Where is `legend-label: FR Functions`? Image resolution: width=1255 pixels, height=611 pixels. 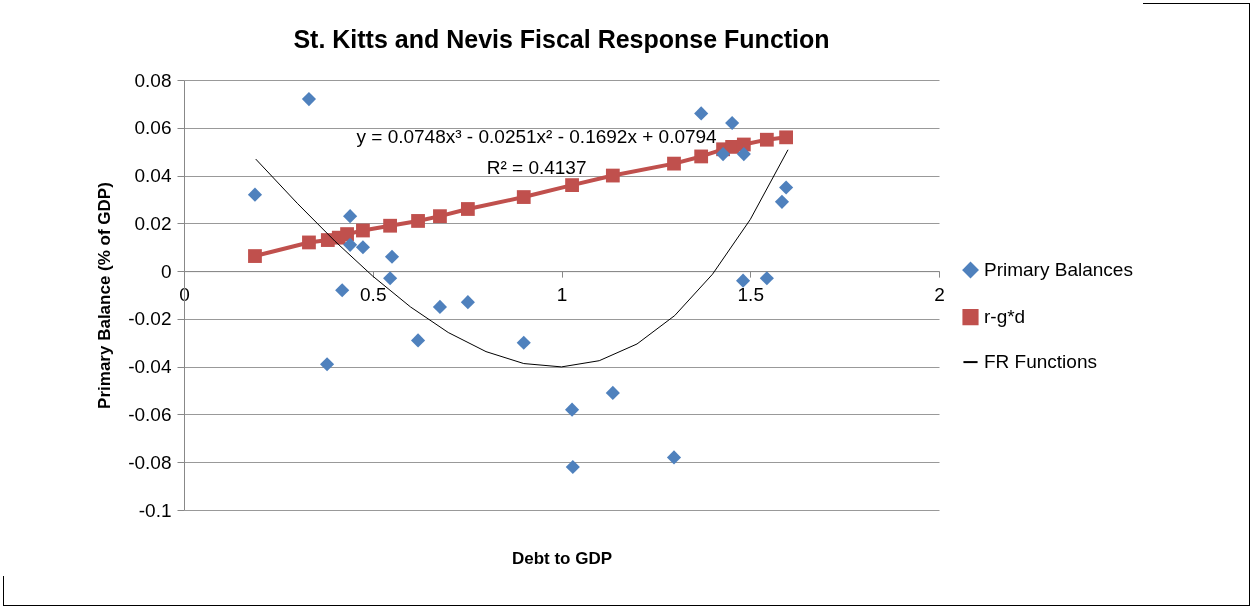 legend-label: FR Functions is located at coordinates (1040, 362).